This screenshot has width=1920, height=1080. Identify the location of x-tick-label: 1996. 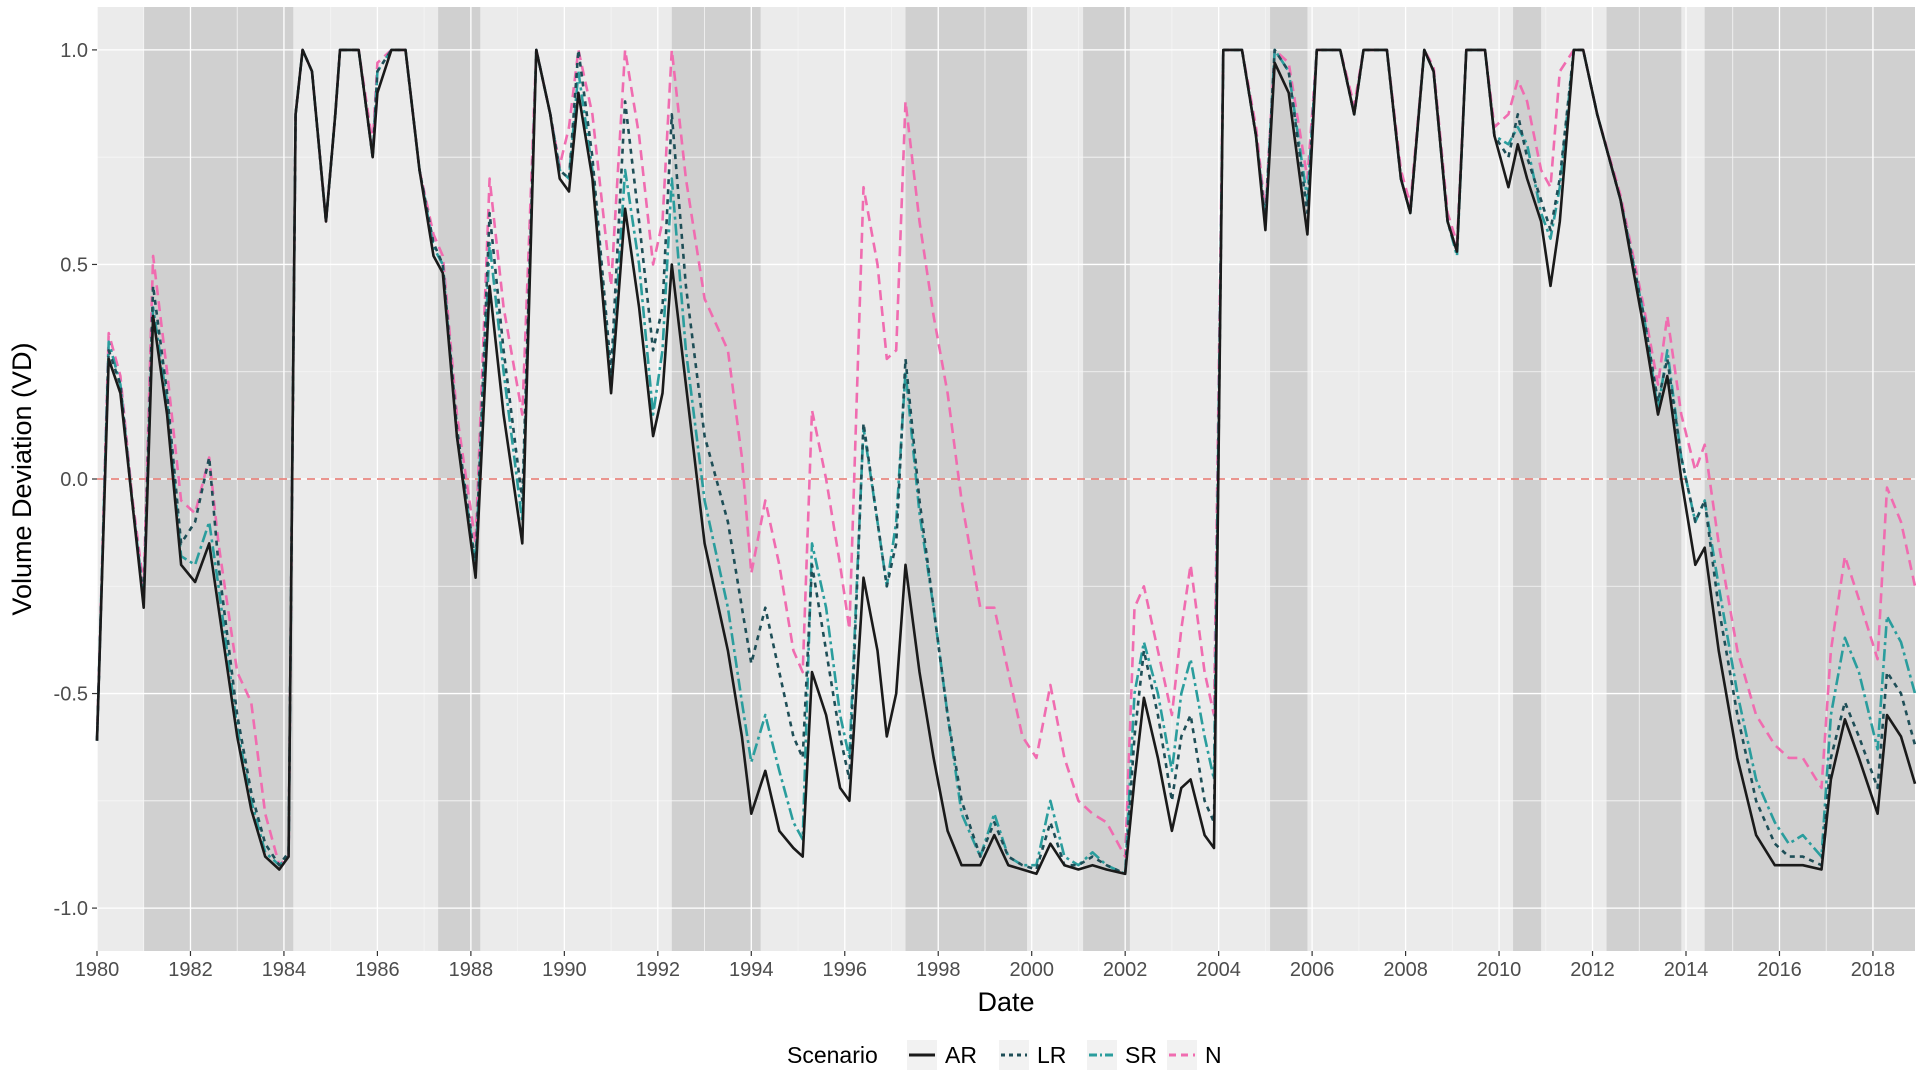
(845, 970).